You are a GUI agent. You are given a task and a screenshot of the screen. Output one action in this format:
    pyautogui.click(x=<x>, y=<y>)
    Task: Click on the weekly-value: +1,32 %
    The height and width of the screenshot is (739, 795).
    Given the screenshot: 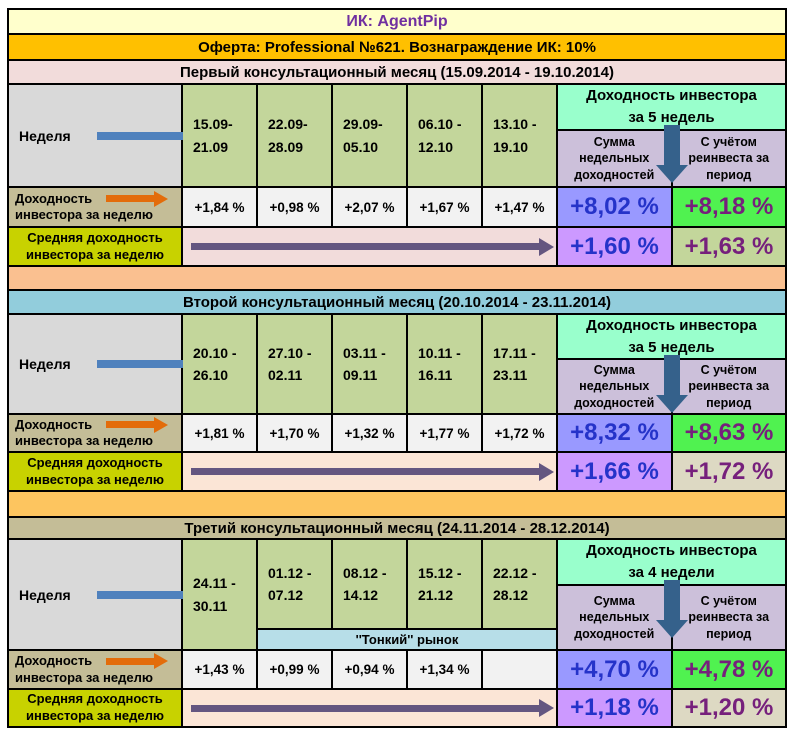 What is the action you would take?
    pyautogui.click(x=369, y=433)
    